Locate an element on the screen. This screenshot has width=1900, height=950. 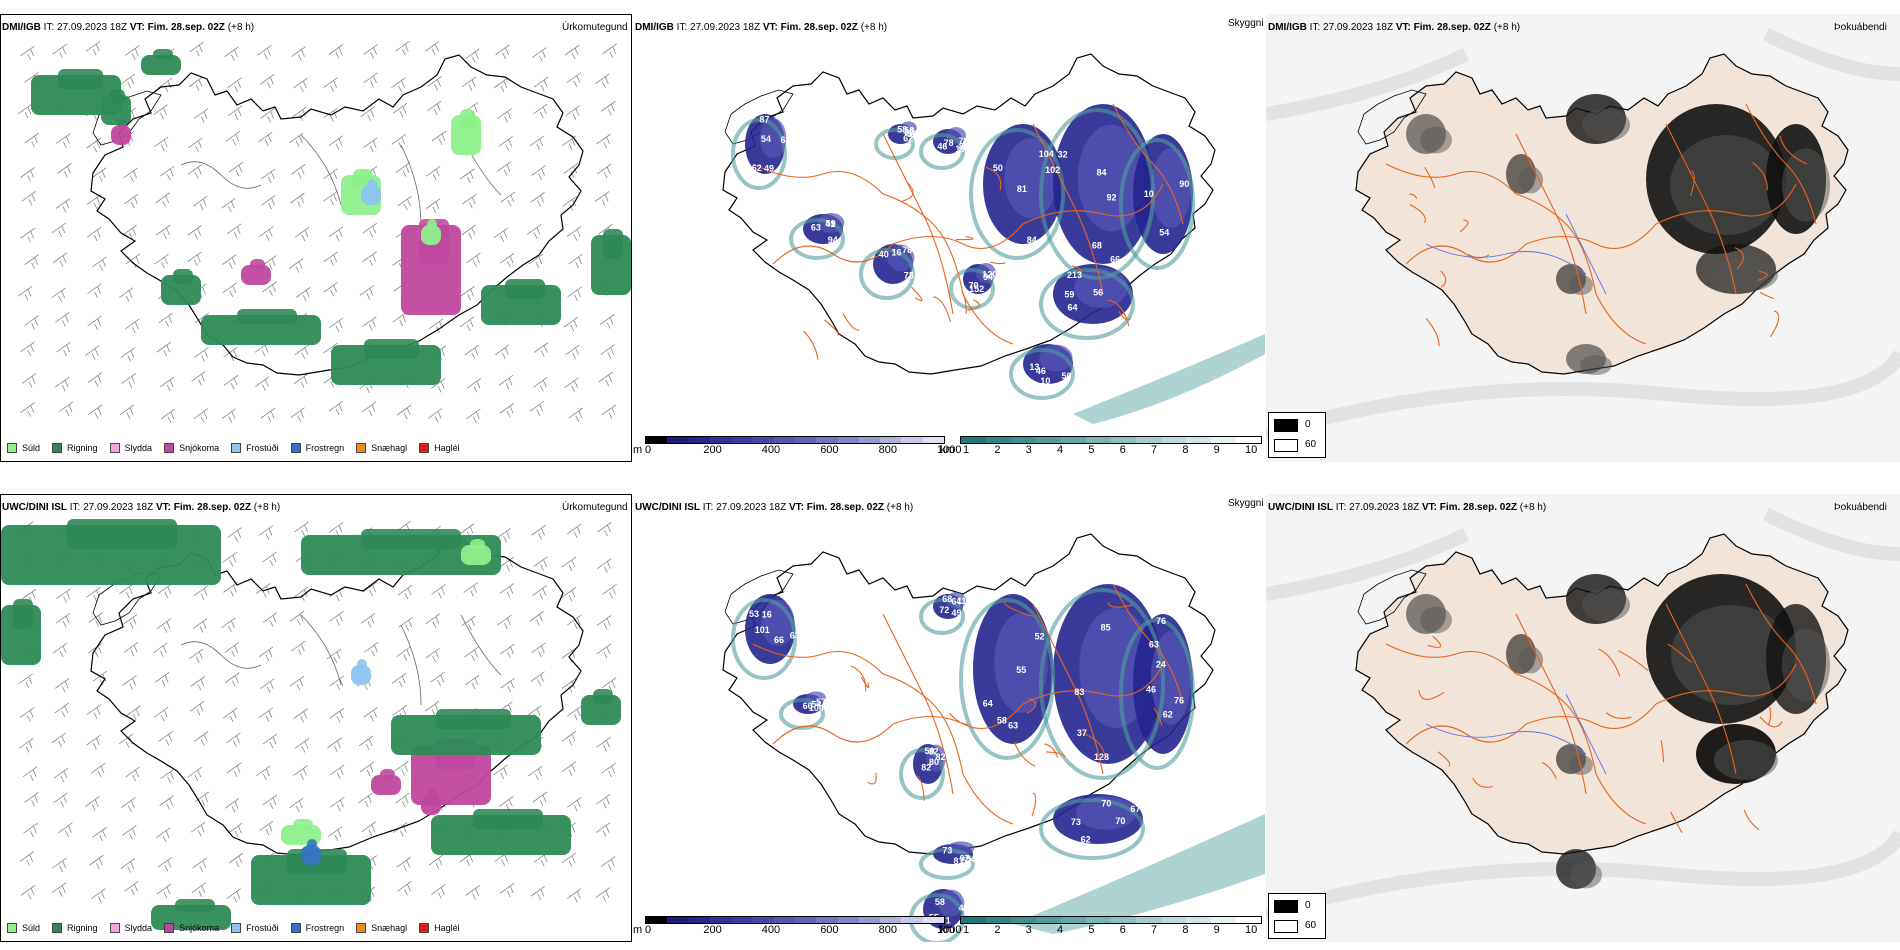
visibility-tick: 6 is located at coordinates (1122, 930).